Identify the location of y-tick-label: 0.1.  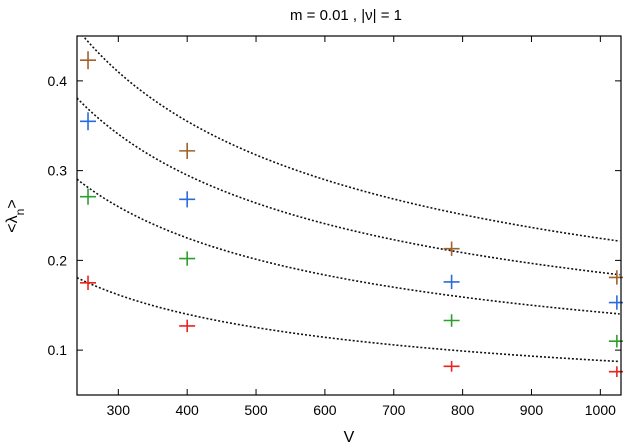
(58, 350).